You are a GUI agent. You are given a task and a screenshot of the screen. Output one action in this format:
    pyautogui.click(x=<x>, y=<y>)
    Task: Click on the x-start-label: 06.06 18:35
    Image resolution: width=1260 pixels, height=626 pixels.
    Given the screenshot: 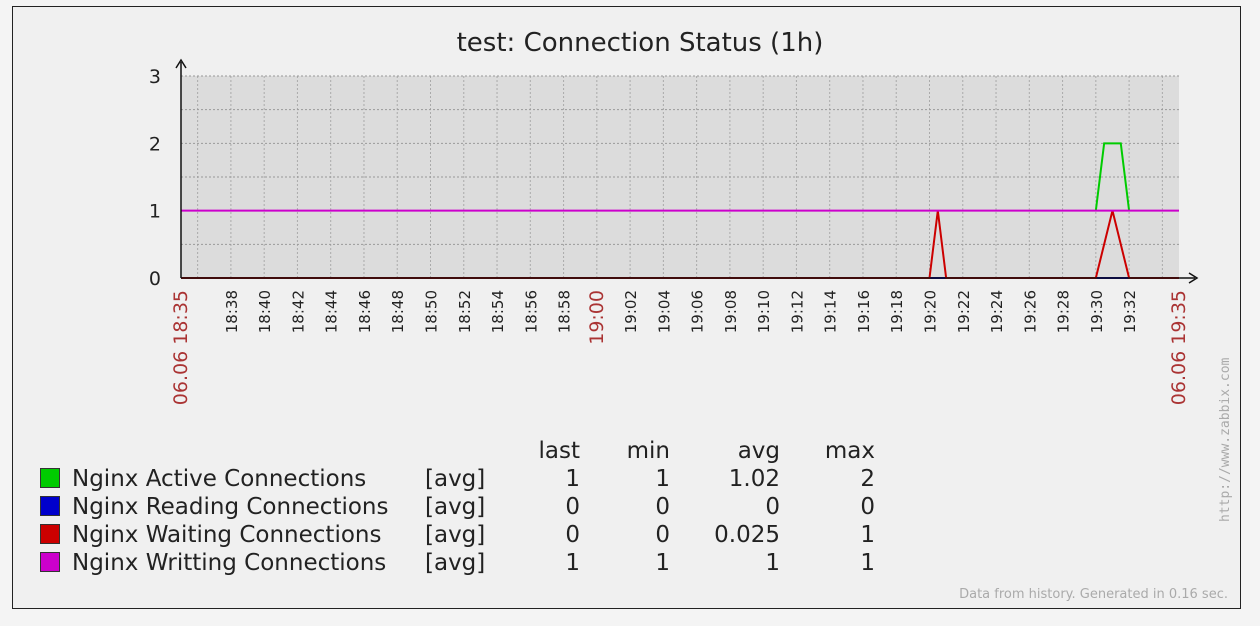 What is the action you would take?
    pyautogui.click(x=181, y=347)
    